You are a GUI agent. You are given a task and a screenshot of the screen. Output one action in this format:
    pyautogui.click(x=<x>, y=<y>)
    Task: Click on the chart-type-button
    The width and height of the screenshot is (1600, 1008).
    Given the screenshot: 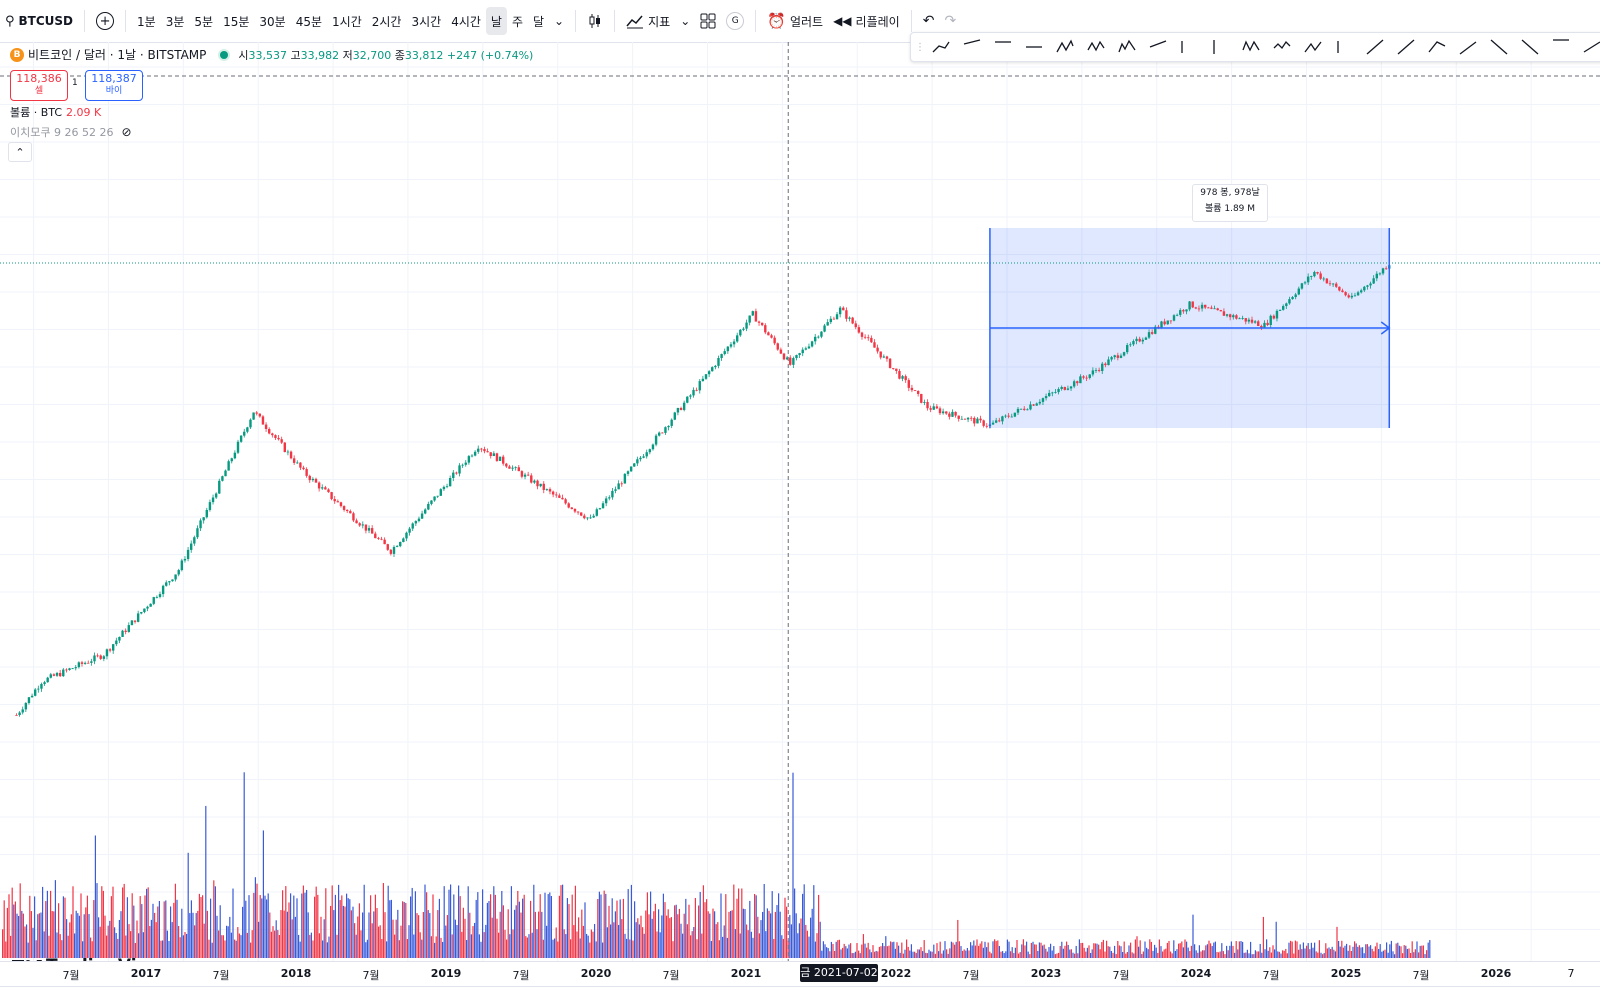 What is the action you would take?
    pyautogui.click(x=595, y=21)
    